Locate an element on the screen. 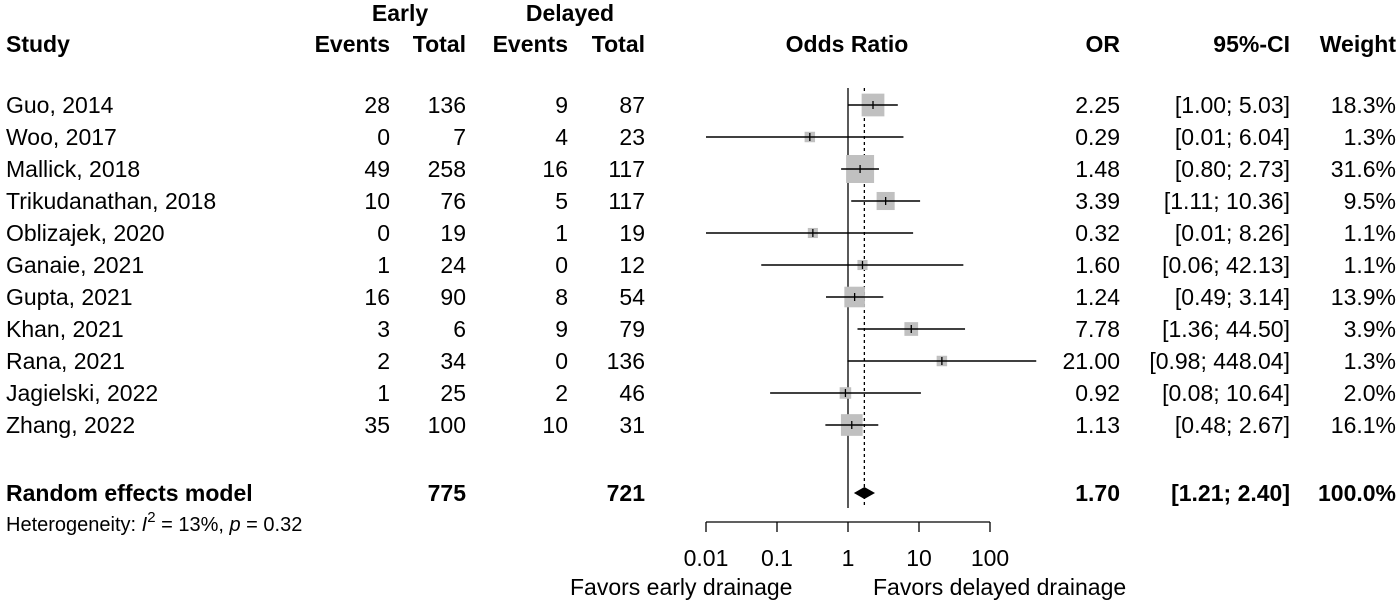  row-study: Zhang, 2022 is located at coordinates (71, 425).